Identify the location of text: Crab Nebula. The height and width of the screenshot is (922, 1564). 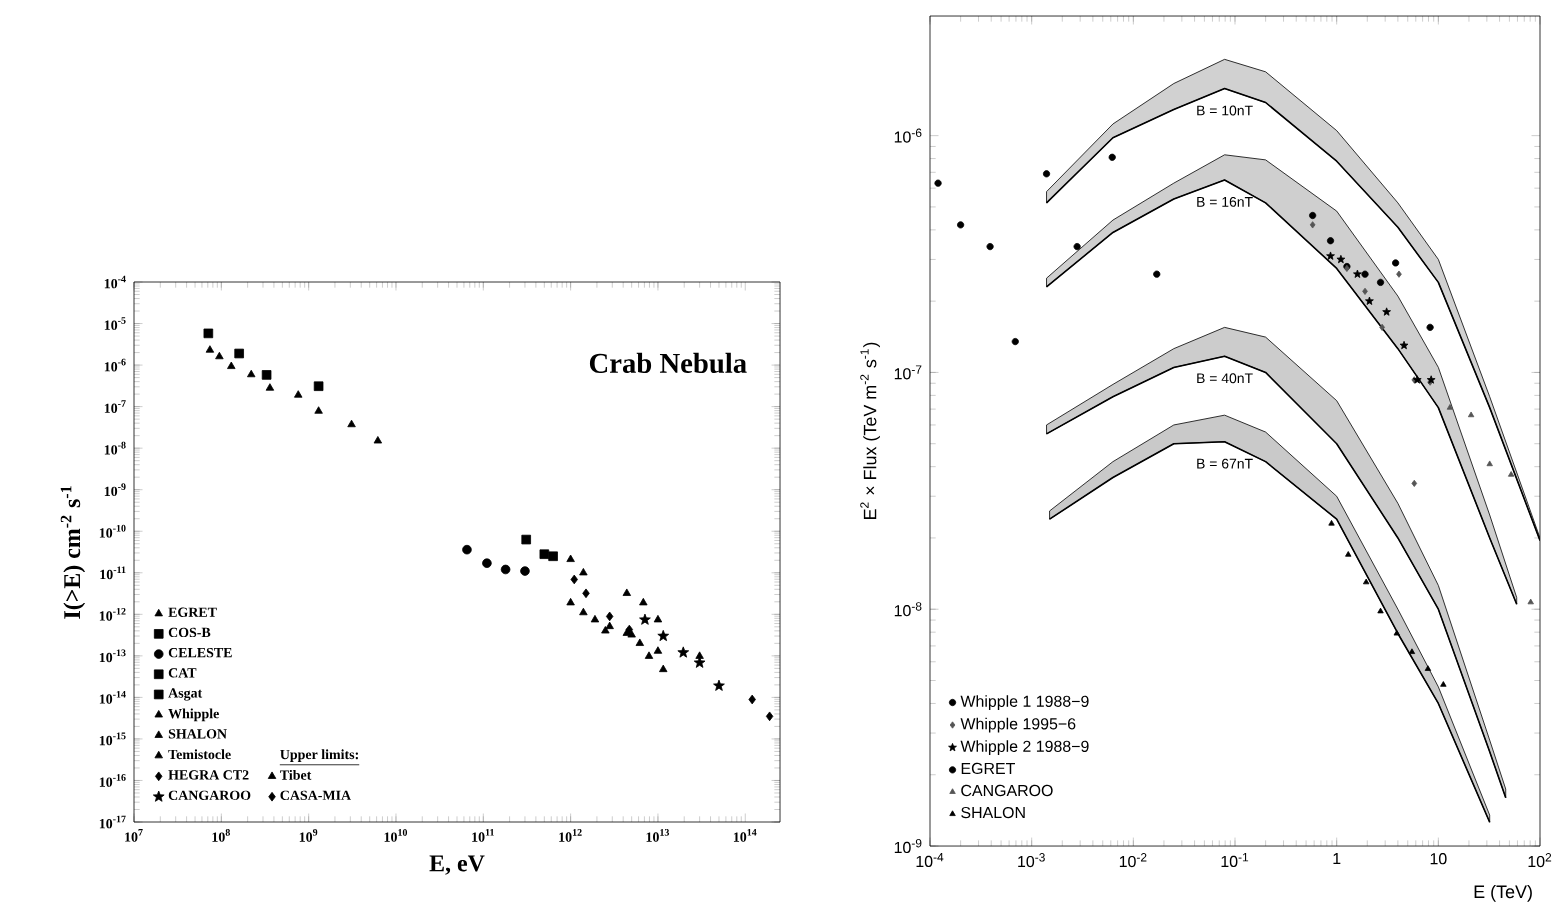
(668, 363).